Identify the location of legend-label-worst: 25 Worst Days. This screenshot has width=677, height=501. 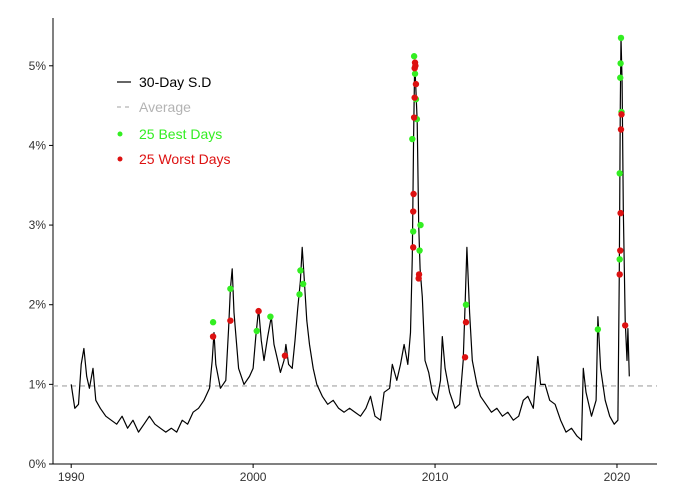
(185, 159).